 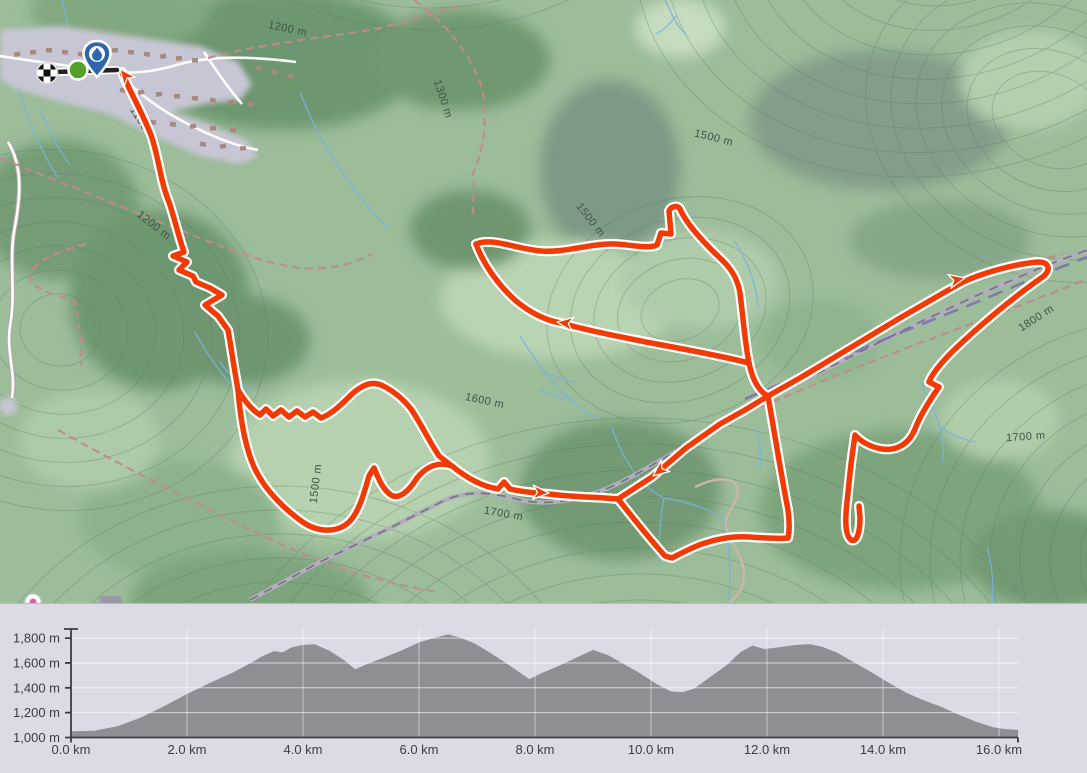 What do you see at coordinates (36, 737) in the screenshot?
I see `y-axis-tick-label: 1,000 m` at bounding box center [36, 737].